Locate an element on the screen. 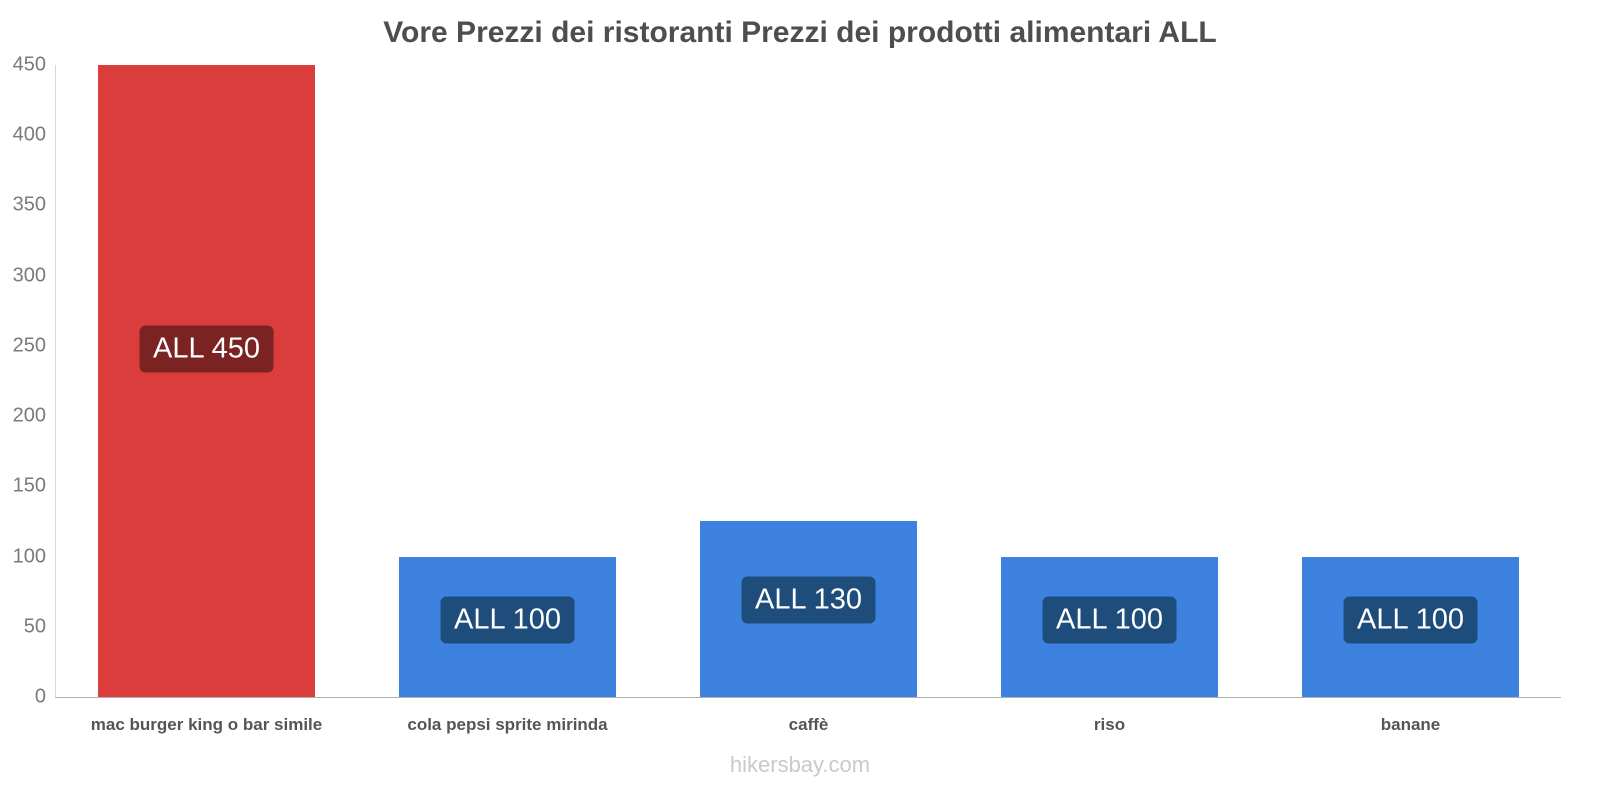  x-axis-category-label: cola pepsi sprite mirinda is located at coordinates (507, 724).